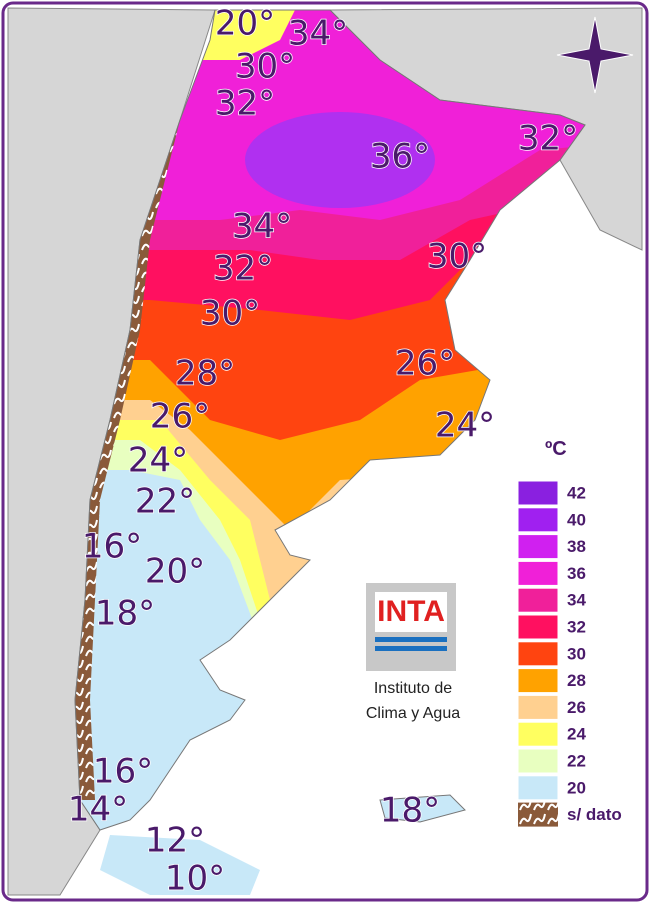 This screenshot has height=903, width=650. I want to click on legend-label: 32, so click(576, 626).